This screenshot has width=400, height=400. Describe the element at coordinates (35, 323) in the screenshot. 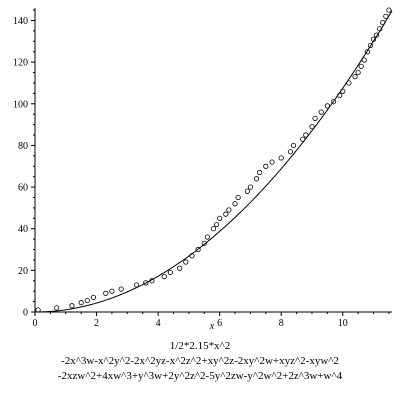

I see `x-tick-label: 0` at that location.